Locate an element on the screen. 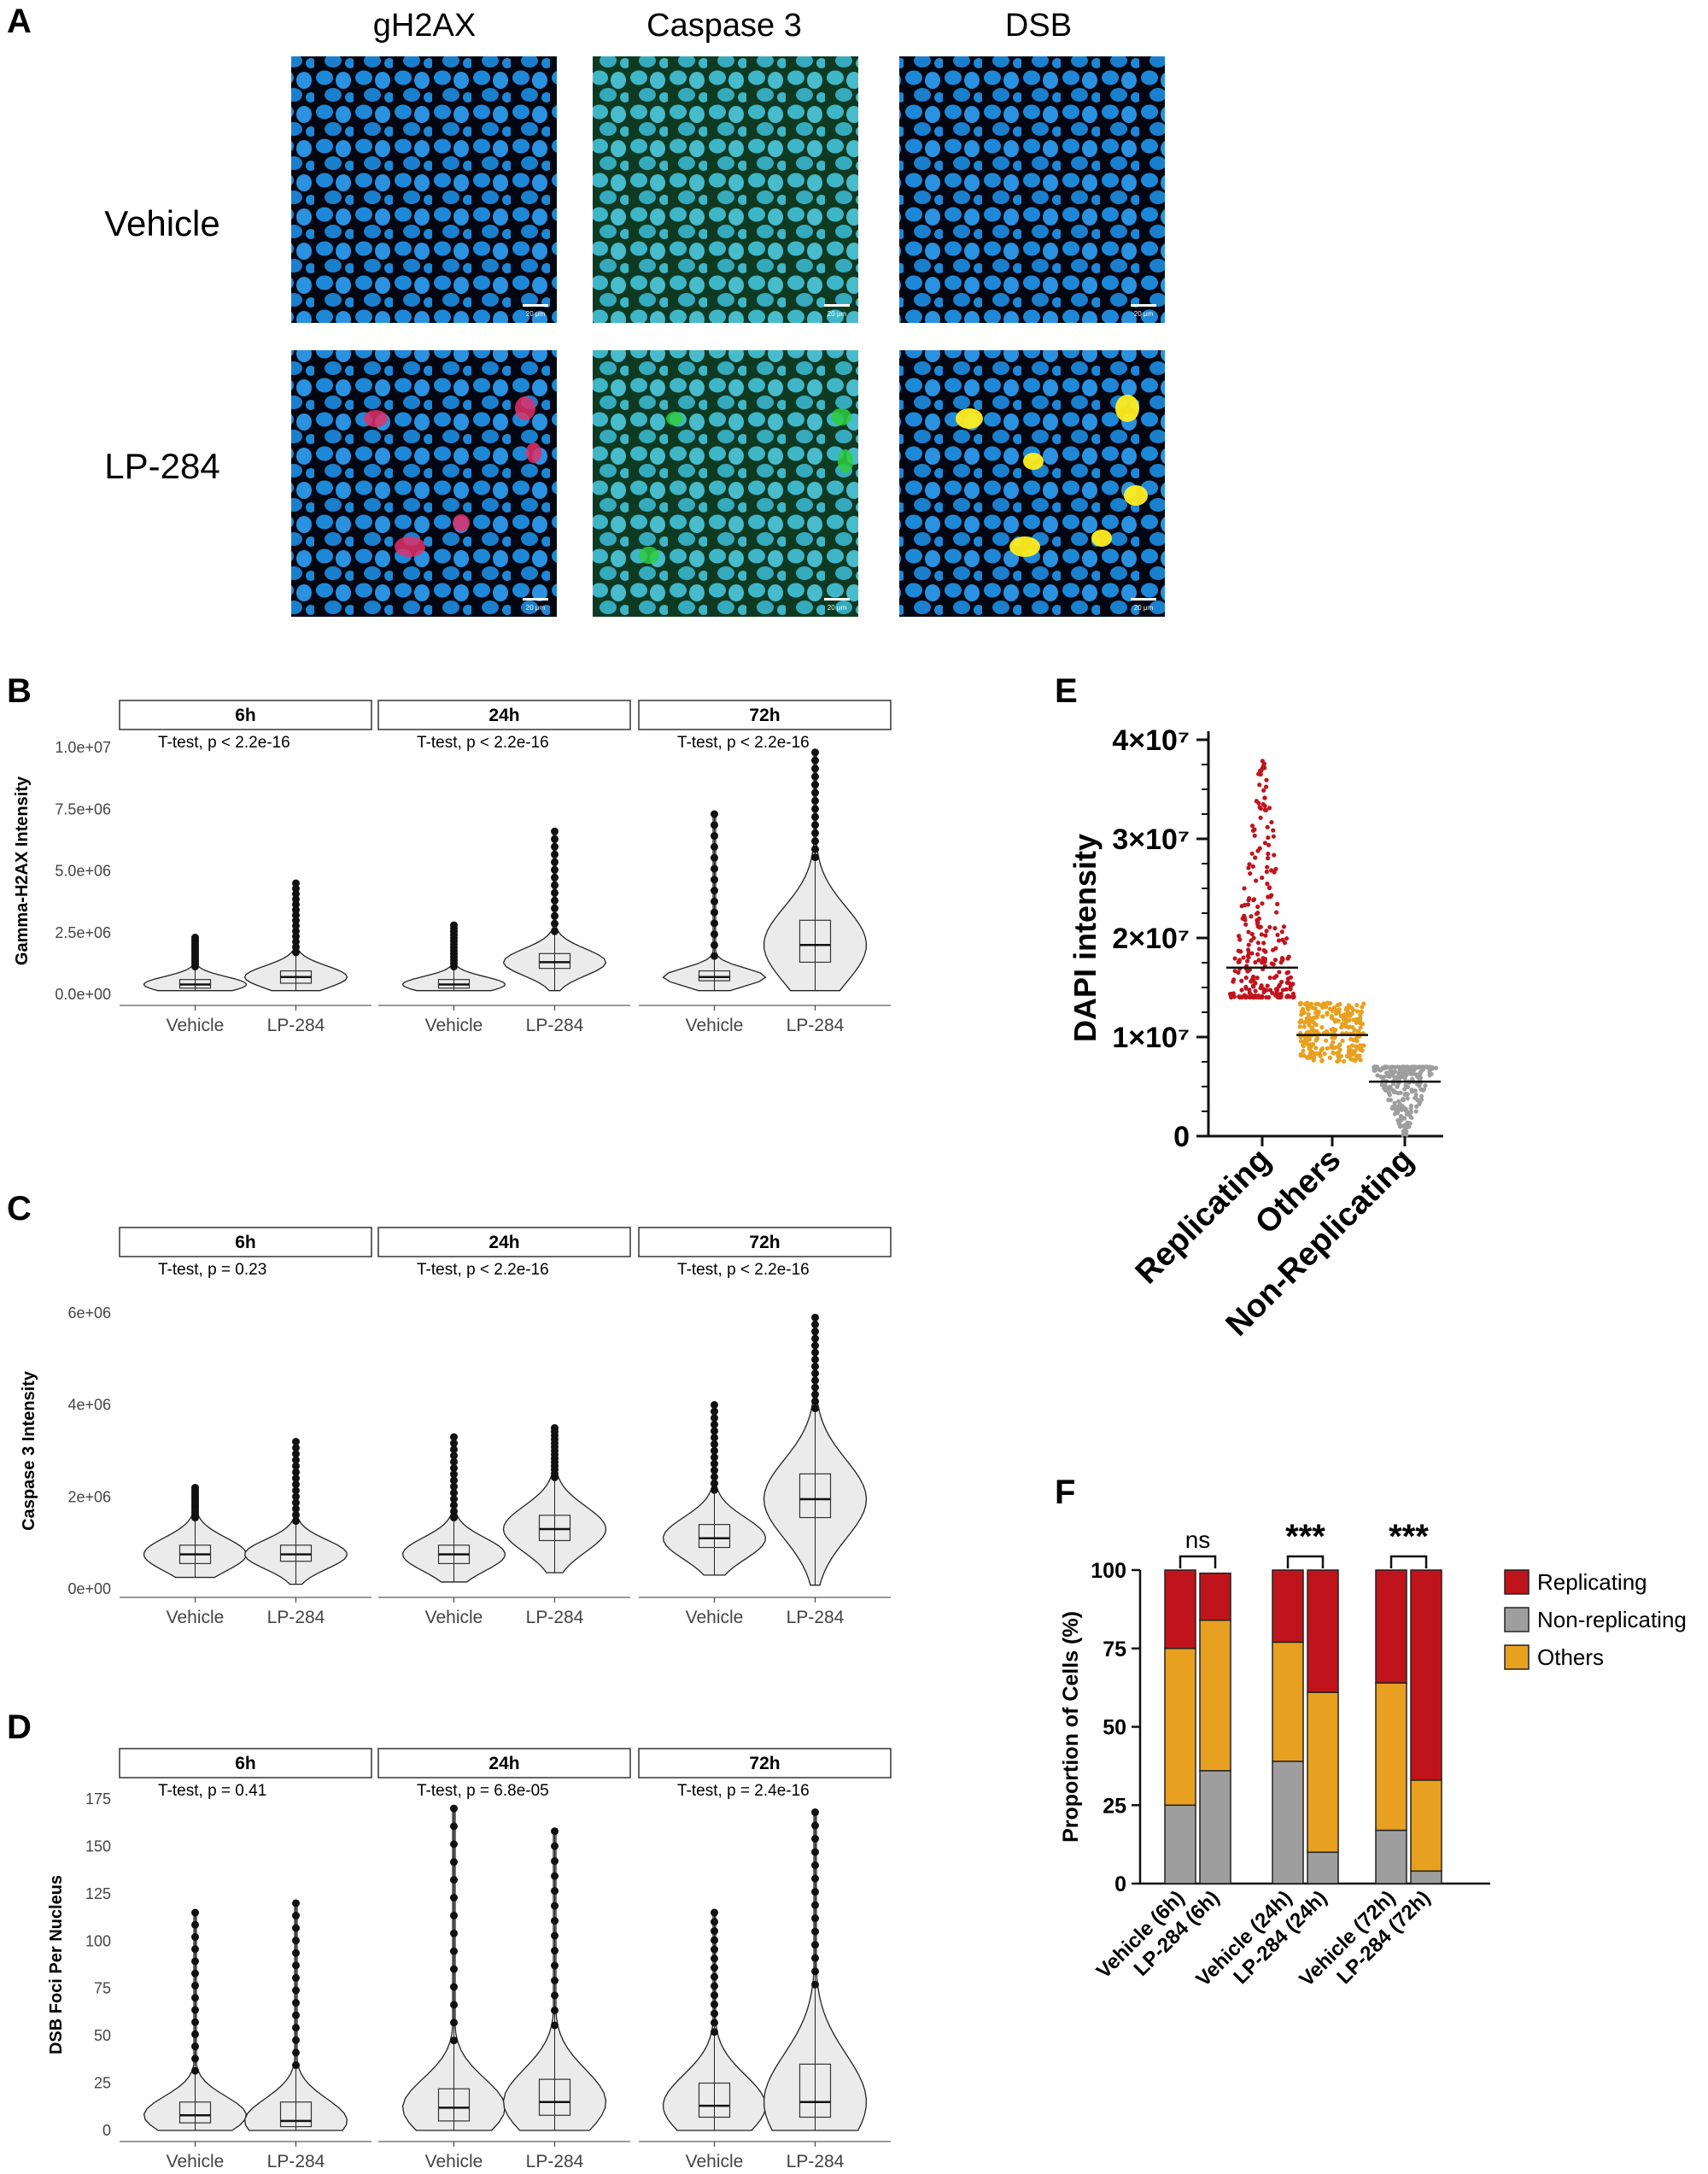 The width and height of the screenshot is (1708, 2174). facet-strip is located at coordinates (245, 715).